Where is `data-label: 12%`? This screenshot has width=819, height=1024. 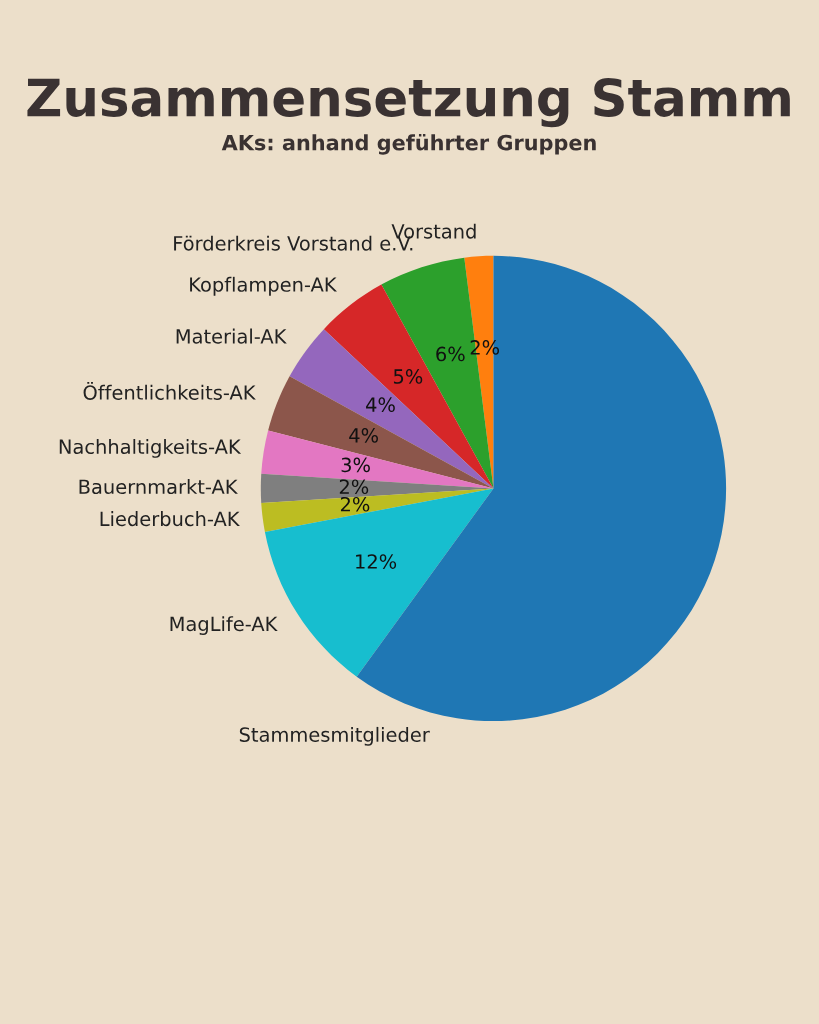
data-label: 12% is located at coordinates (376, 561).